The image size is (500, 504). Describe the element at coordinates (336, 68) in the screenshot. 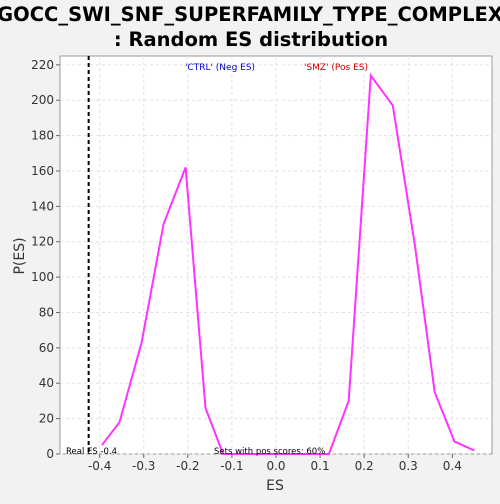

I see `legend-entry-pos: 'SMZ' (Pos ES)` at that location.